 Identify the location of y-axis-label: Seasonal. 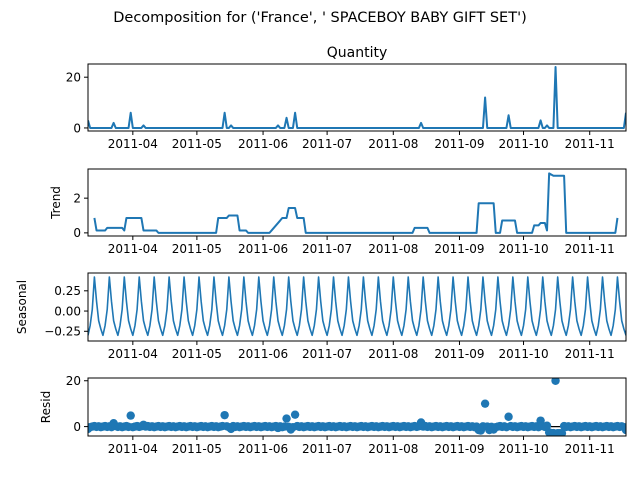
(22, 307).